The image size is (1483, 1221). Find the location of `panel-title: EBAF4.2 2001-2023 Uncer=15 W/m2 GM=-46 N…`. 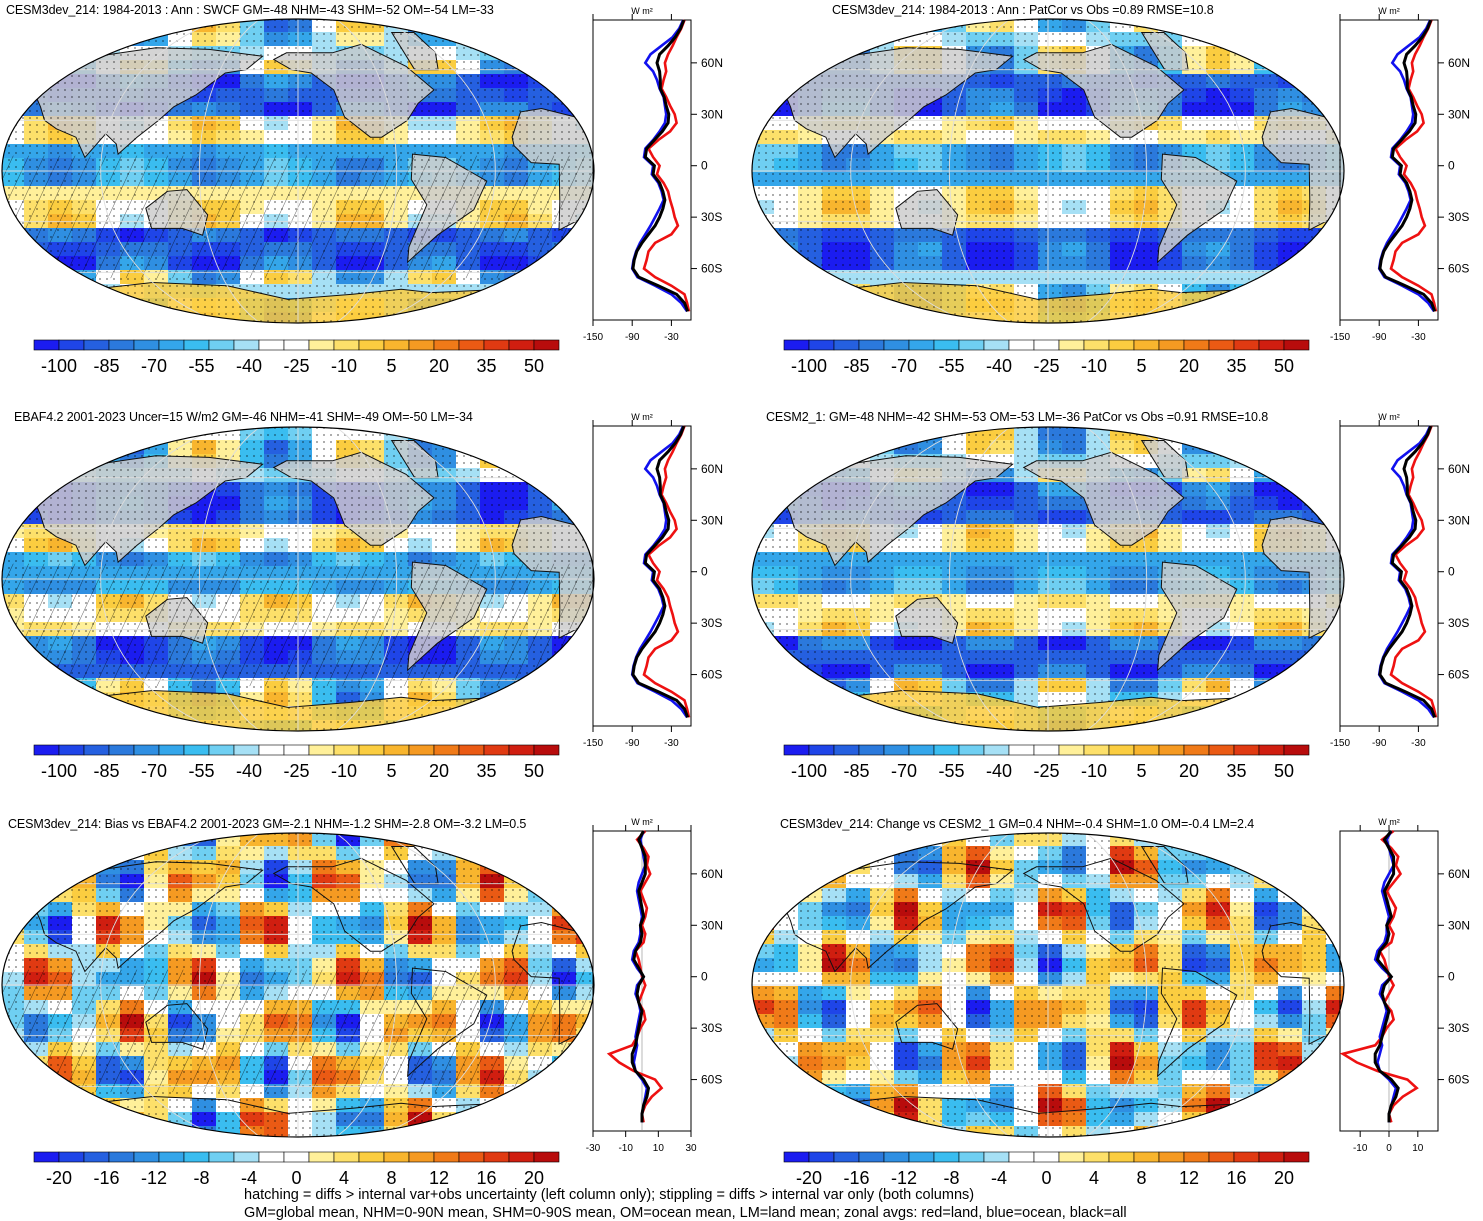

panel-title: EBAF4.2 2001-2023 Uncer=15 W/m2 GM=-46 N… is located at coordinates (243, 417).